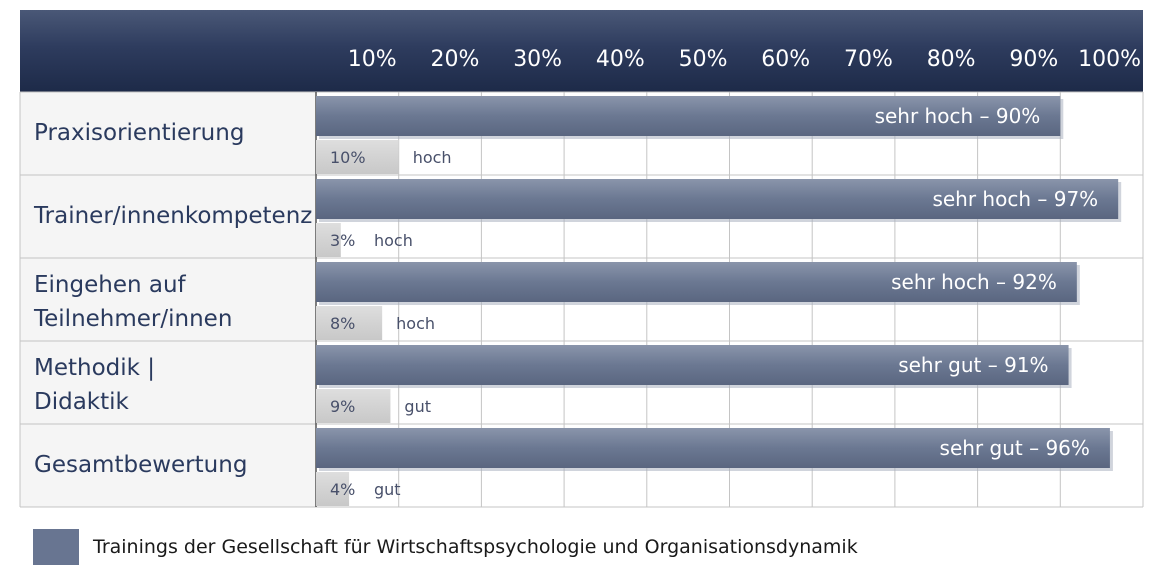  Describe the element at coordinates (537, 59) in the screenshot. I see `x-tick-label: 30%` at that location.